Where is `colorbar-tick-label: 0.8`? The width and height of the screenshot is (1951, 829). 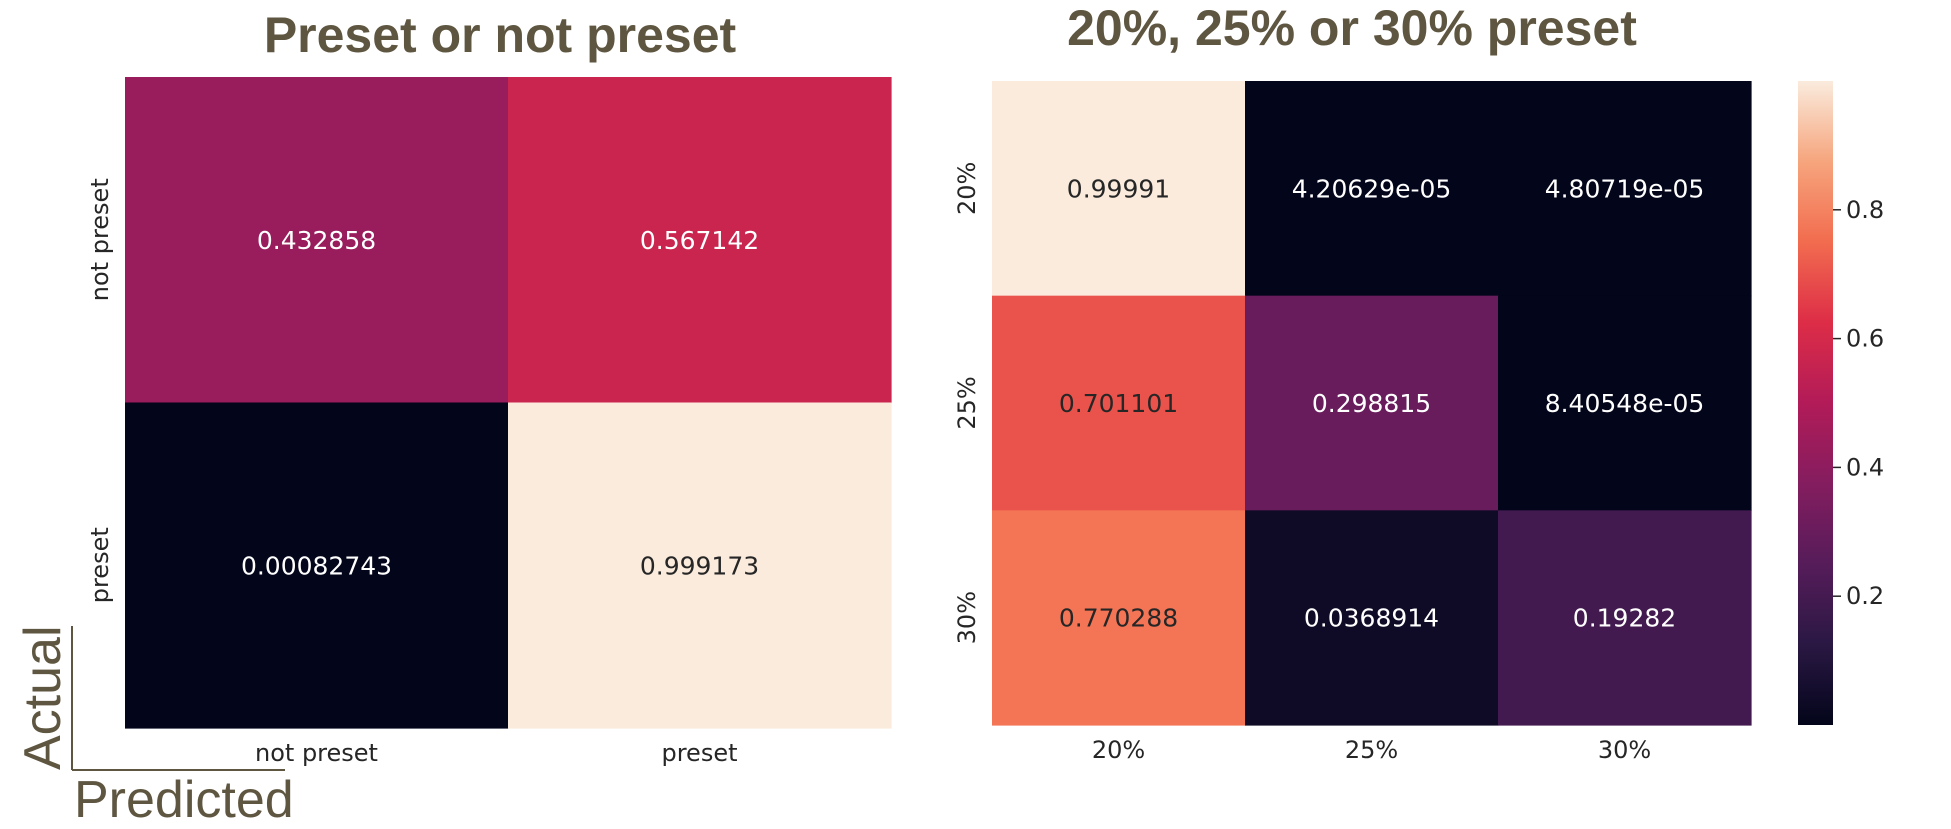 colorbar-tick-label: 0.8 is located at coordinates (1865, 210).